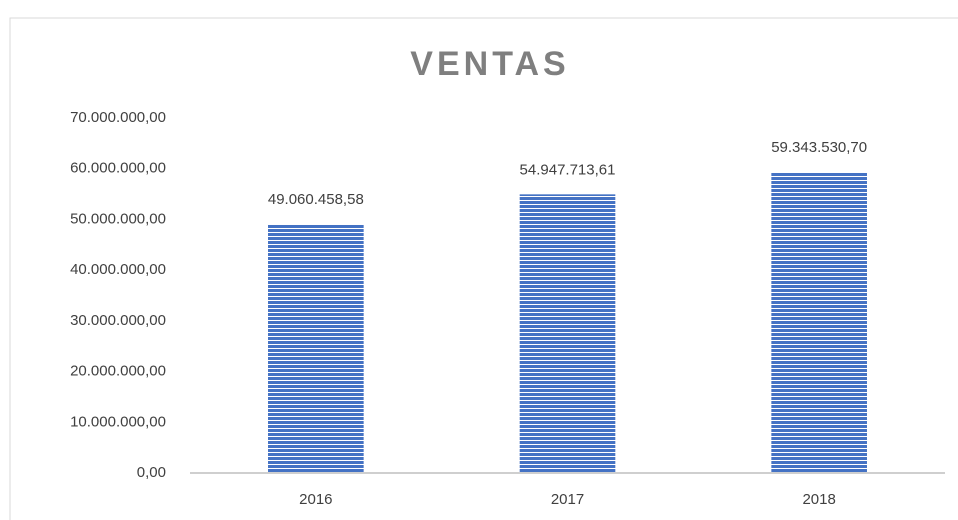  I want to click on x-tick-label: 2017, so click(567, 499).